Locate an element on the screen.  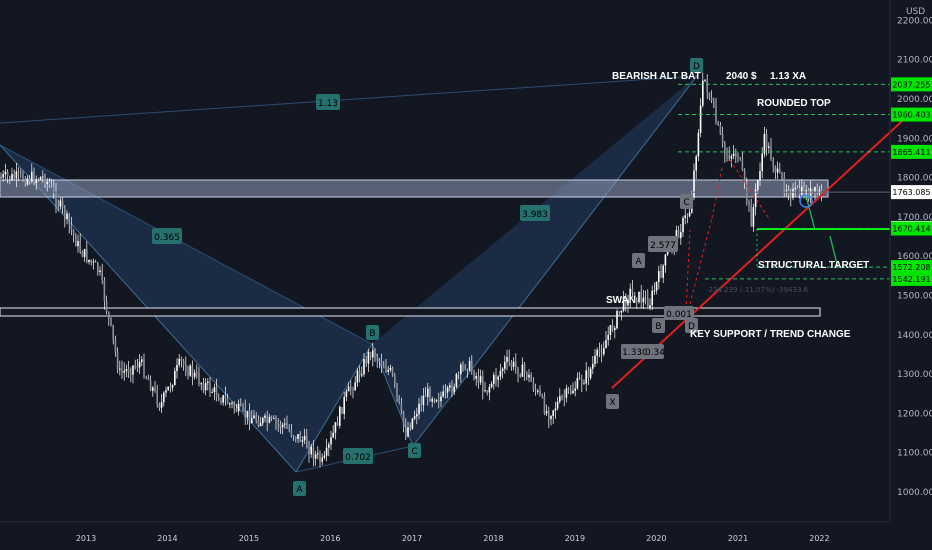
ratio-label-0-702: 0.702 is located at coordinates (358, 456).